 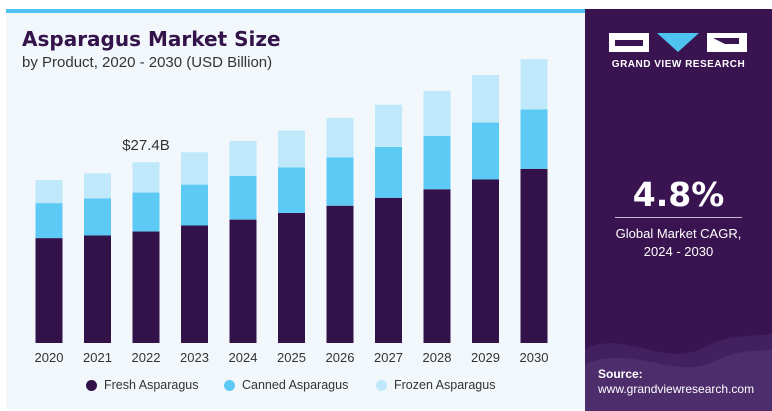 What do you see at coordinates (243, 281) in the screenshot?
I see `bar-fresh-2024` at bounding box center [243, 281].